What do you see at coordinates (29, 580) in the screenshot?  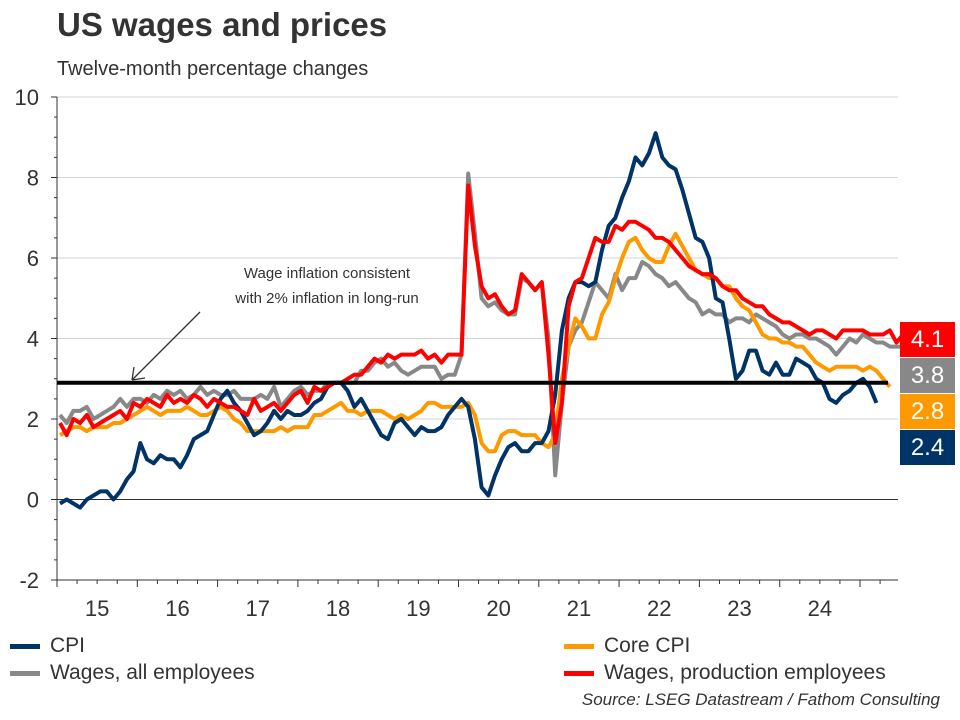 I see `y-tick-label: -2` at bounding box center [29, 580].